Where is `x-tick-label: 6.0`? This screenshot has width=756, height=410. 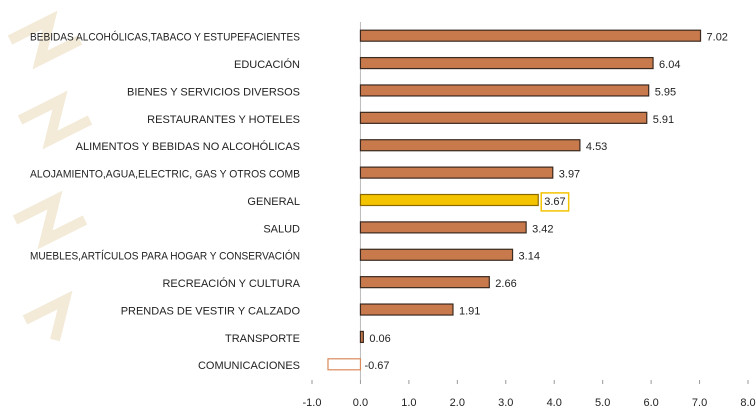 x-tick-label: 6.0 is located at coordinates (650, 403).